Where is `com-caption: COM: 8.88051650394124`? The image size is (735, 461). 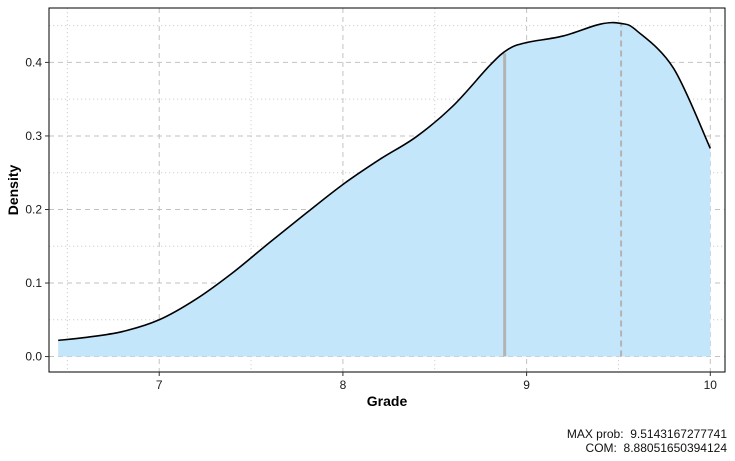 com-caption: COM: 8.88051650394124 is located at coordinates (656, 448).